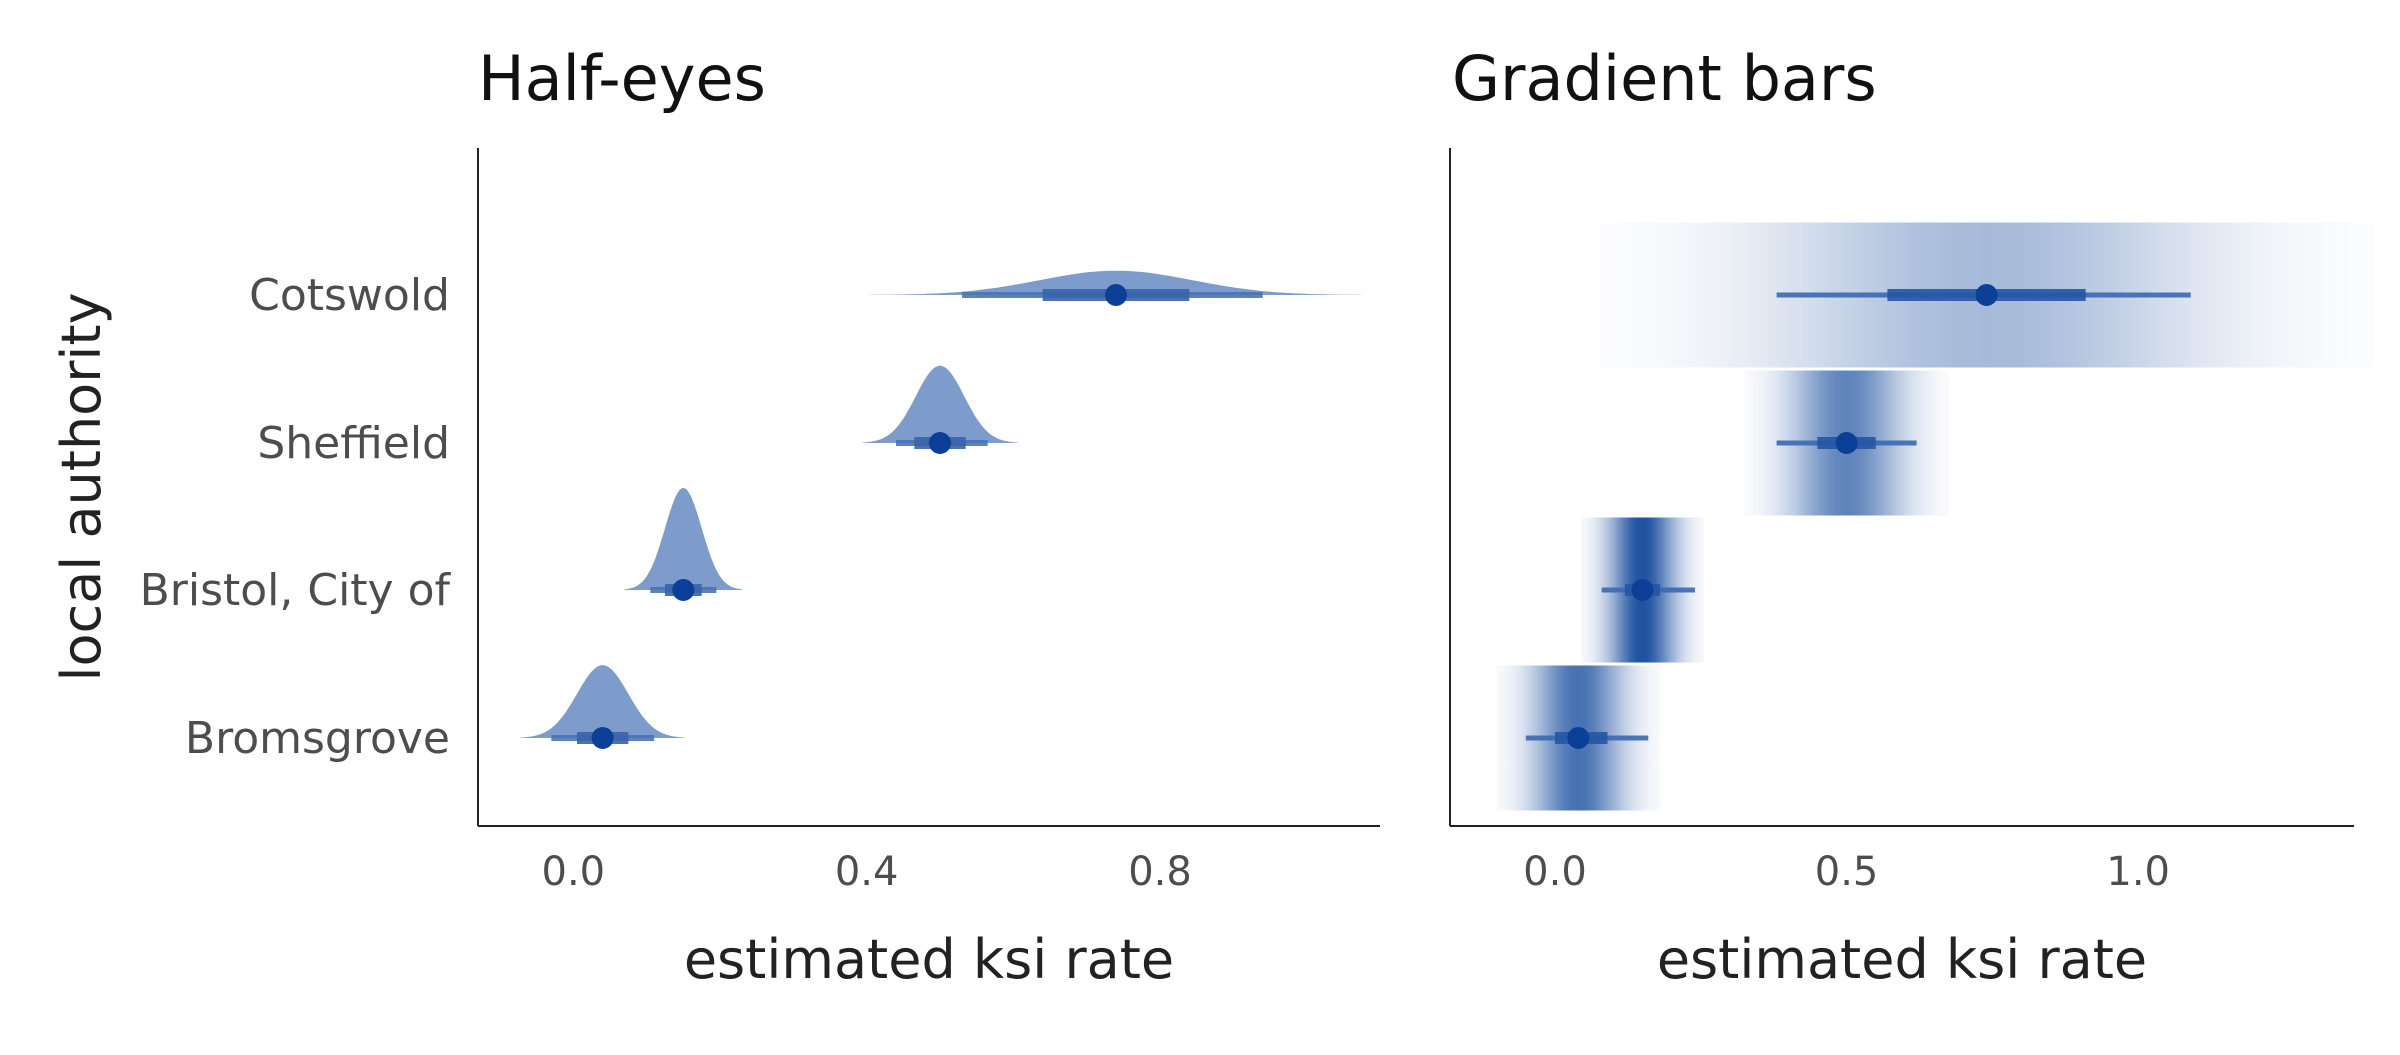  What do you see at coordinates (296, 590) in the screenshot?
I see `category-label-2: Bristol, City of` at bounding box center [296, 590].